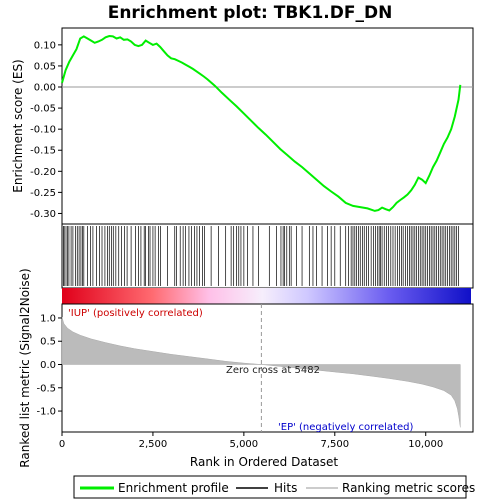 This screenshot has height=500, width=500. I want to click on es-y-tick-label: -0.15, so click(43, 151).